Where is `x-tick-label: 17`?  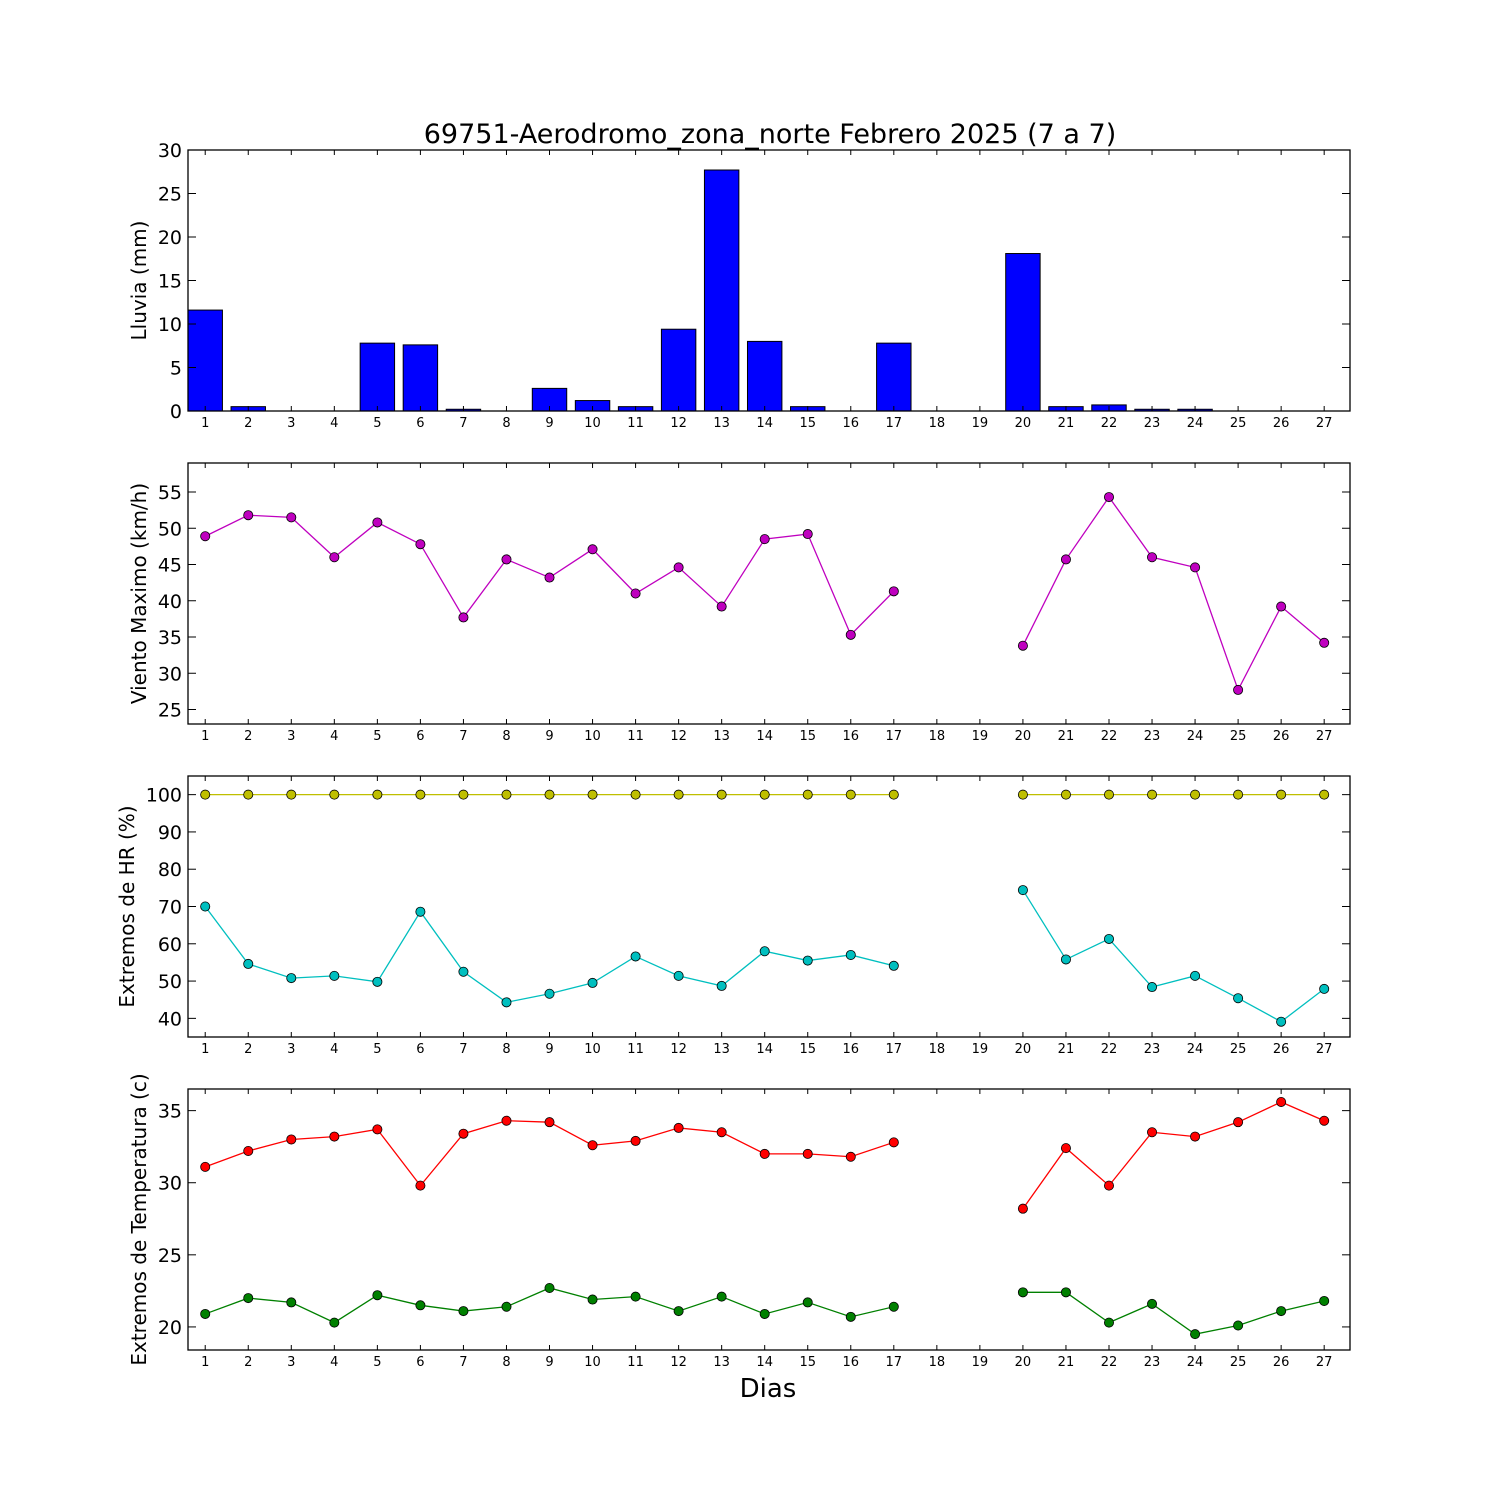 x-tick-label: 17 is located at coordinates (894, 1049).